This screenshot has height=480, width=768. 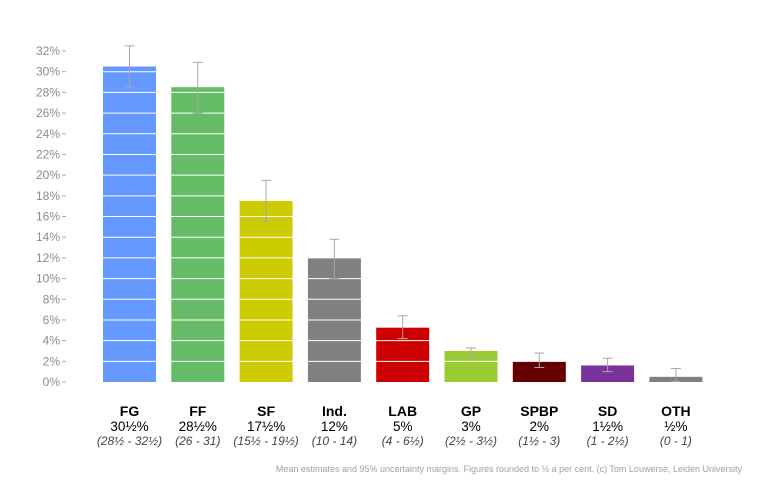 I want to click on range-label: (0 - 1), so click(x=676, y=441).